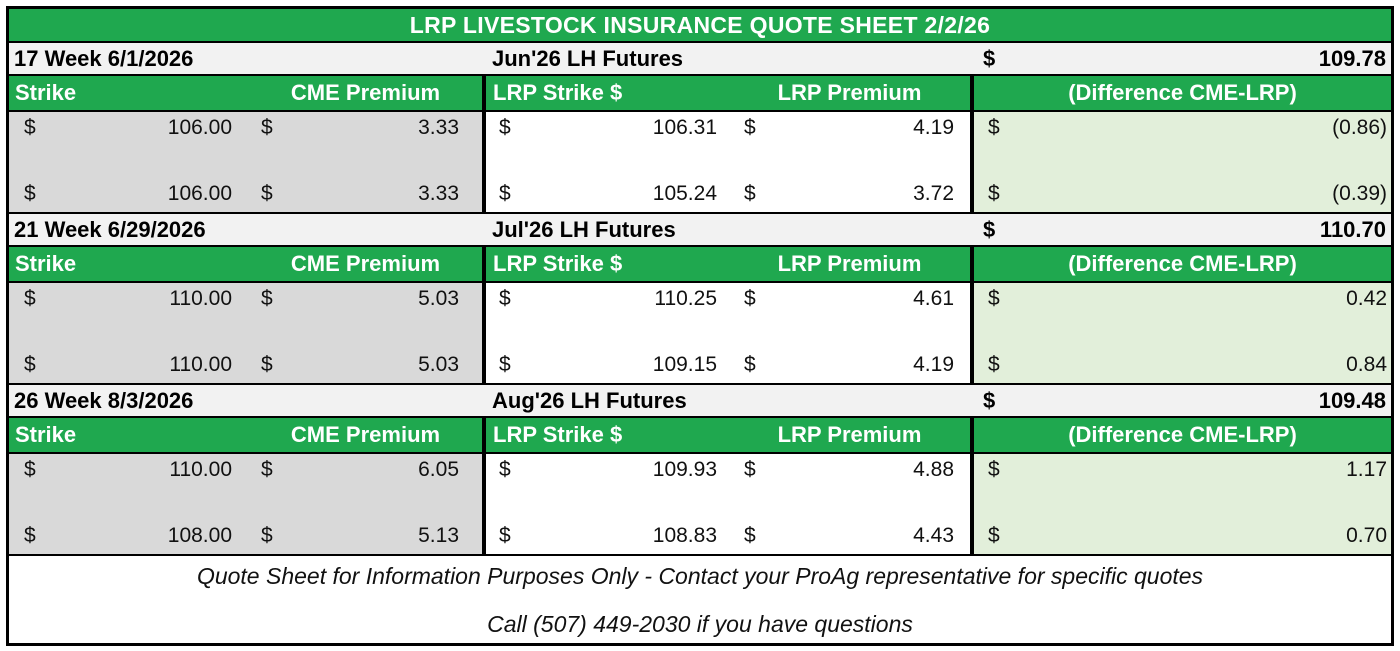  What do you see at coordinates (608, 535) in the screenshot?
I see `table-row: $108.83` at bounding box center [608, 535].